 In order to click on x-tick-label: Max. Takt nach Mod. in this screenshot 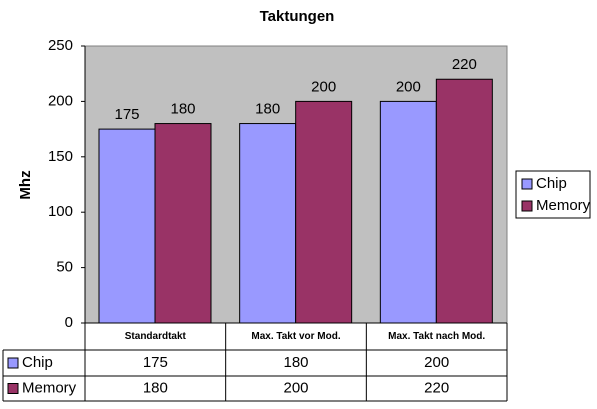, I will do `click(436, 336)`.